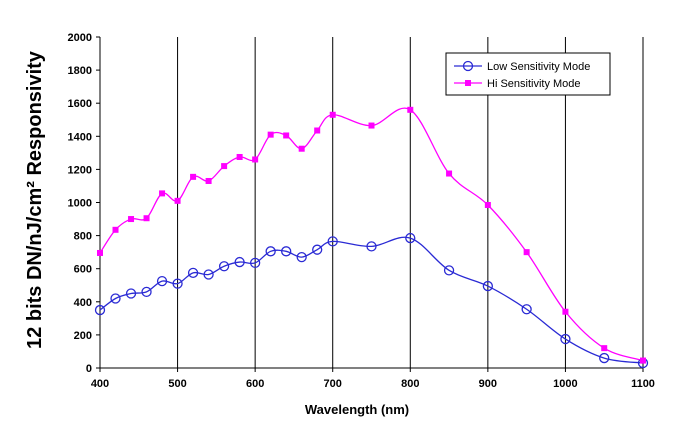  What do you see at coordinates (83, 270) in the screenshot?
I see `y-tick-label-600: 600` at bounding box center [83, 270].